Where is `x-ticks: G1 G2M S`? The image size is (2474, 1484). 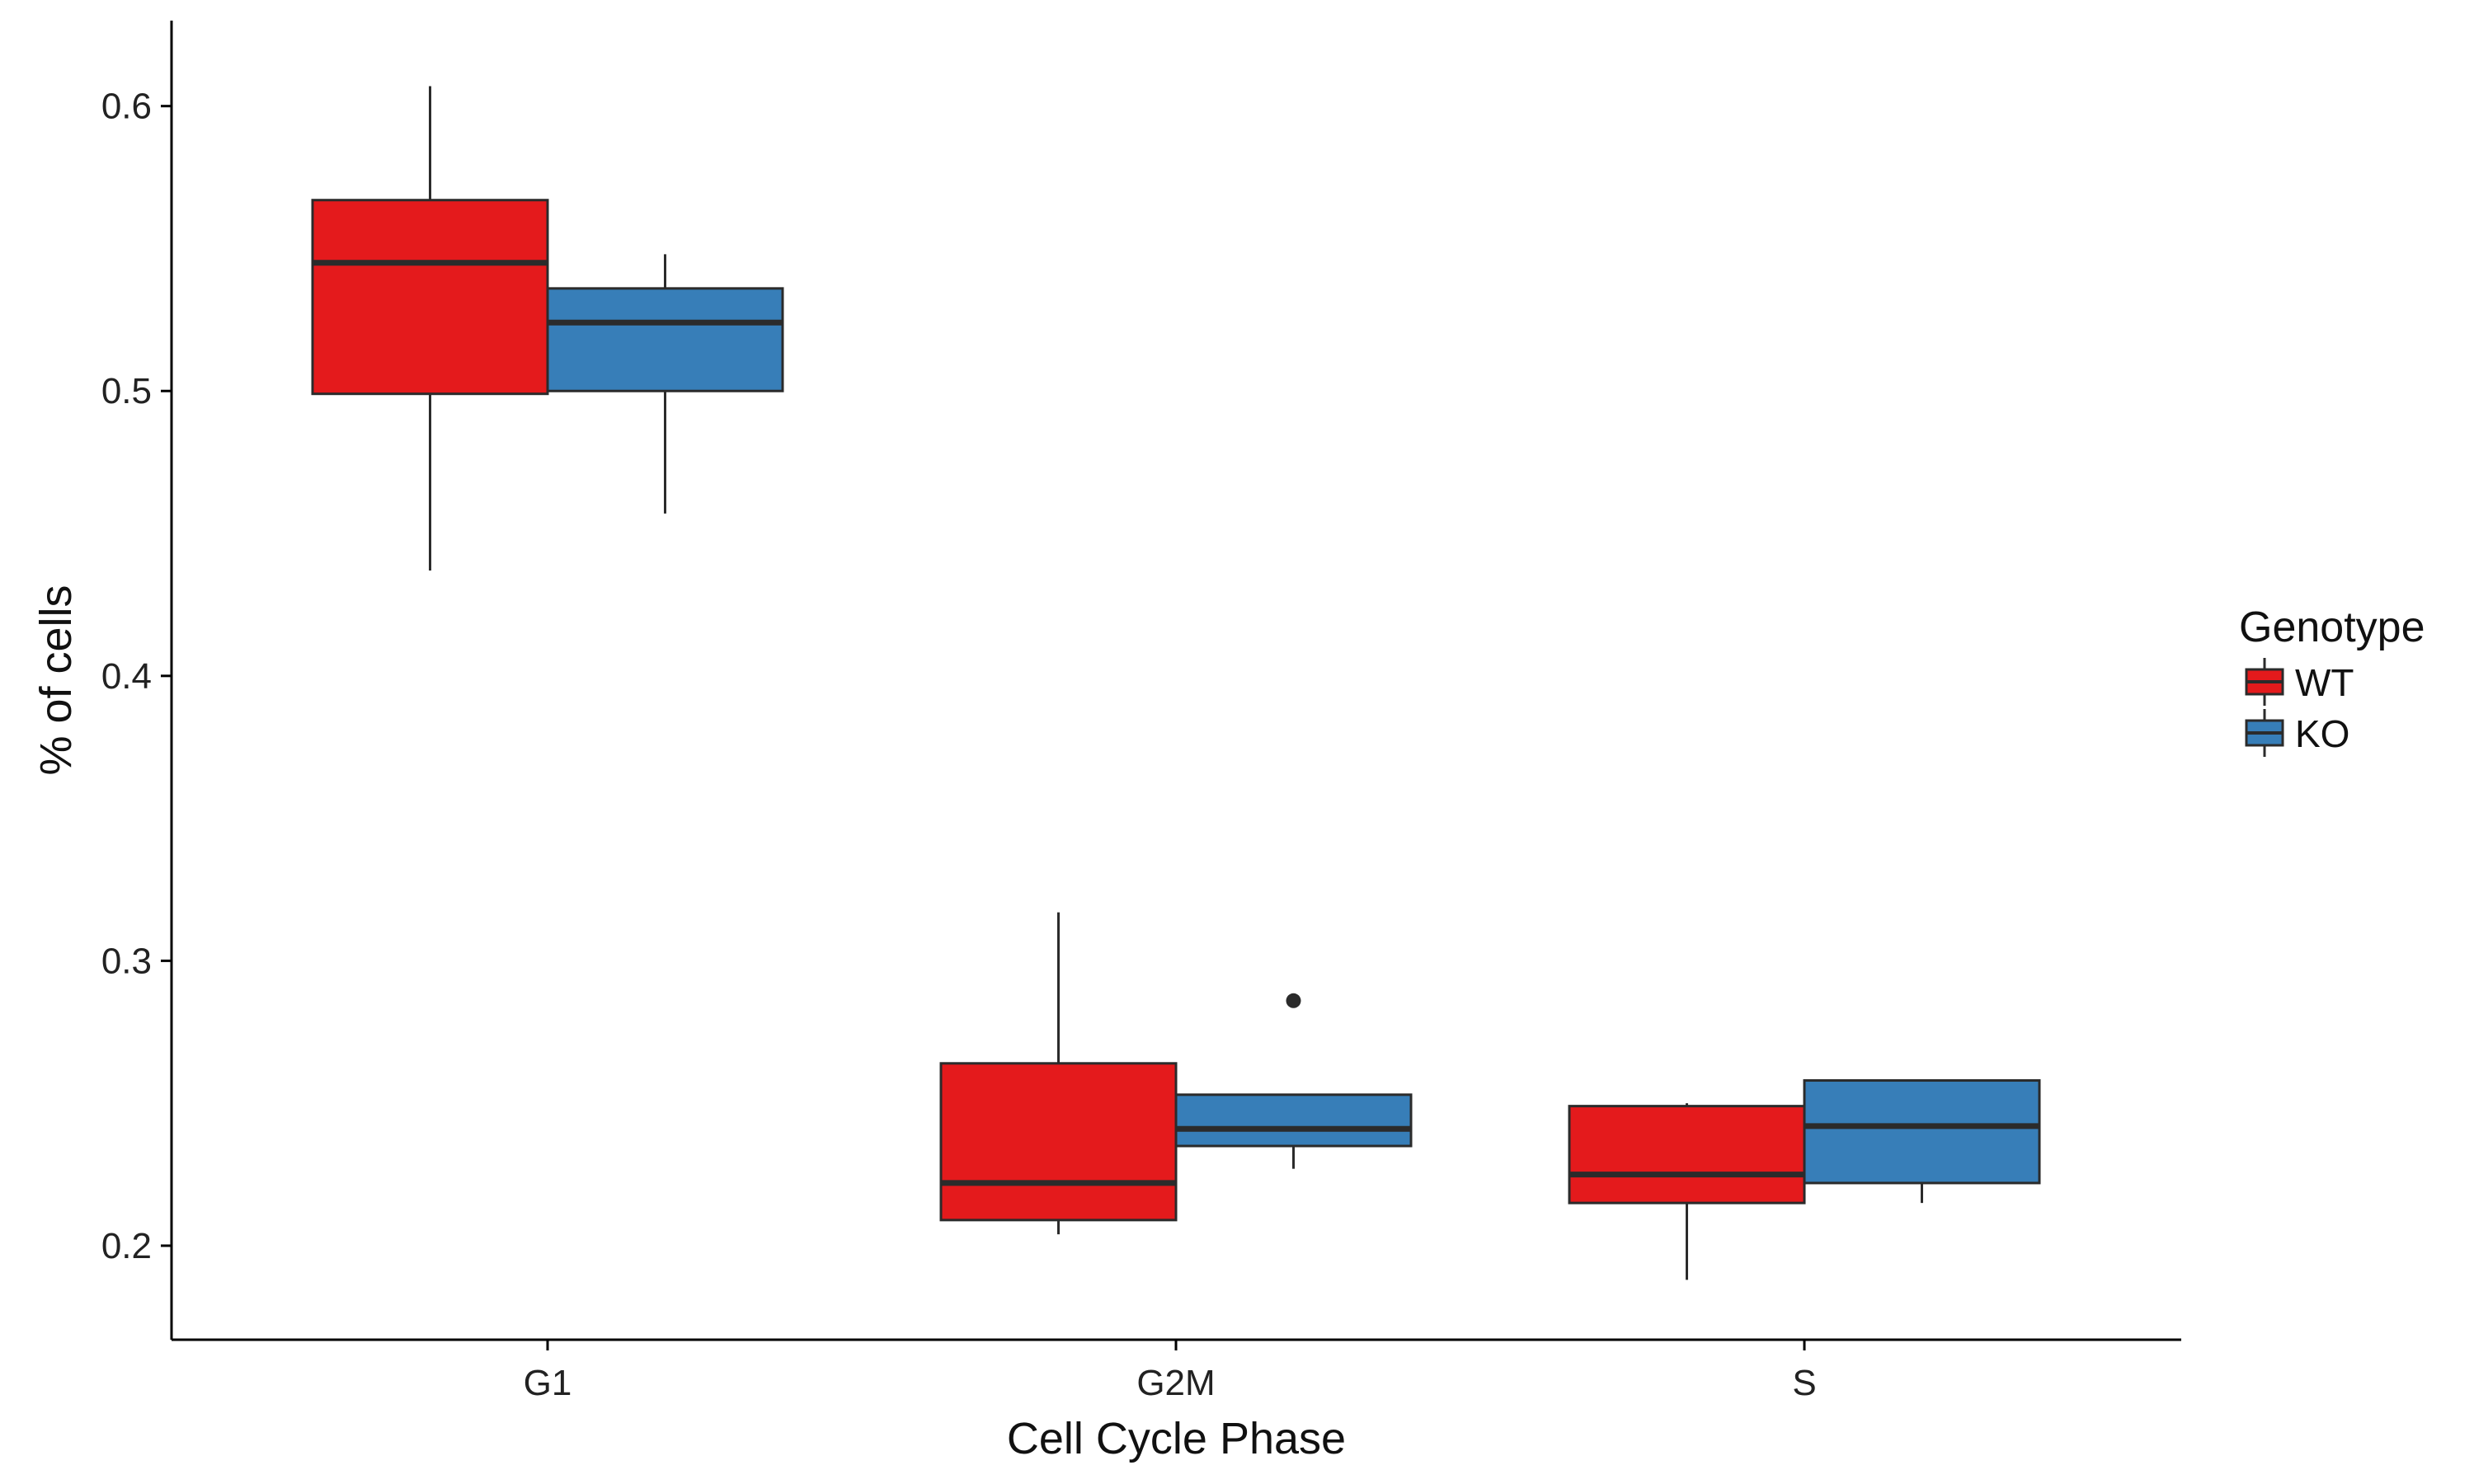
x-ticks: G1 G2M S is located at coordinates (1170, 1371).